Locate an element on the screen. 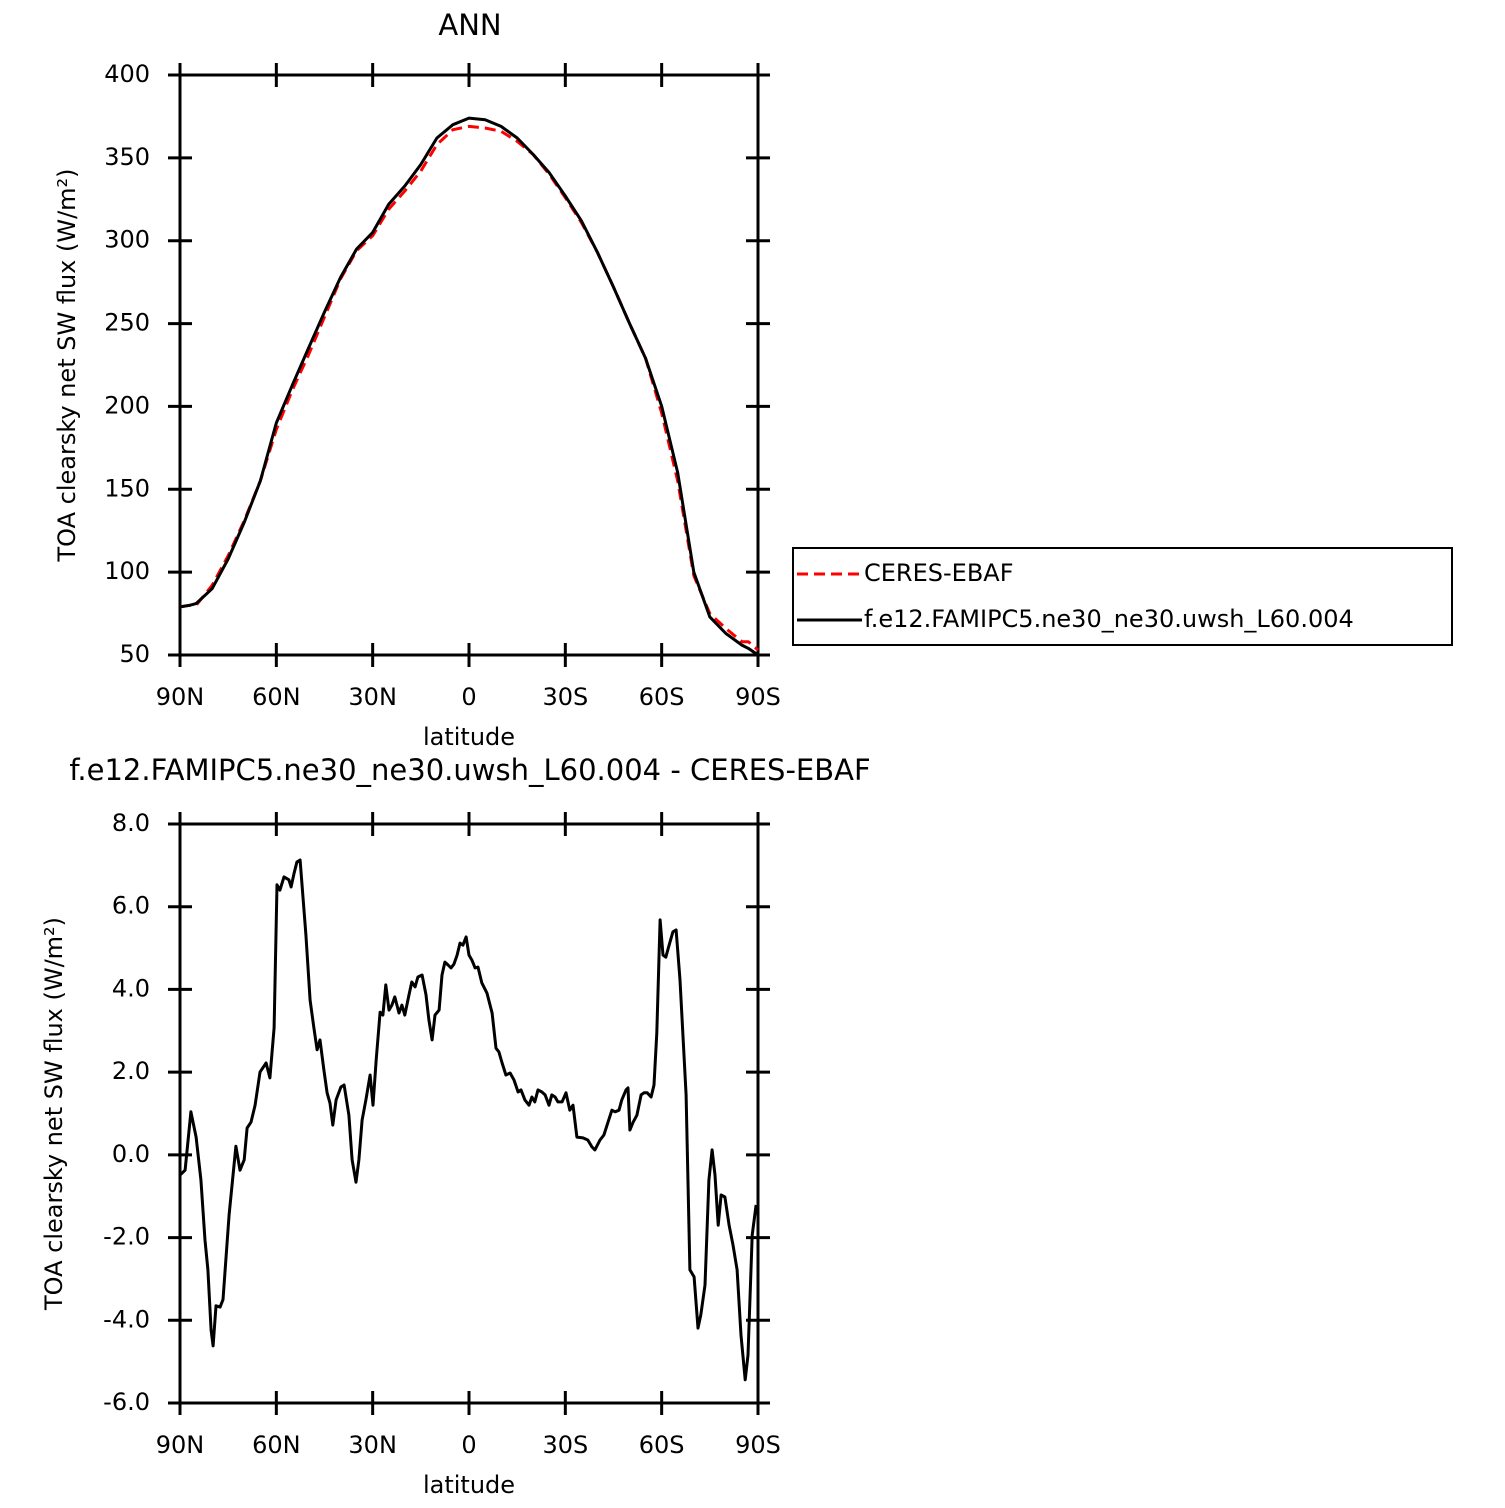 This screenshot has height=1508, width=1505. y-tick-label: 8.0 is located at coordinates (131, 823).